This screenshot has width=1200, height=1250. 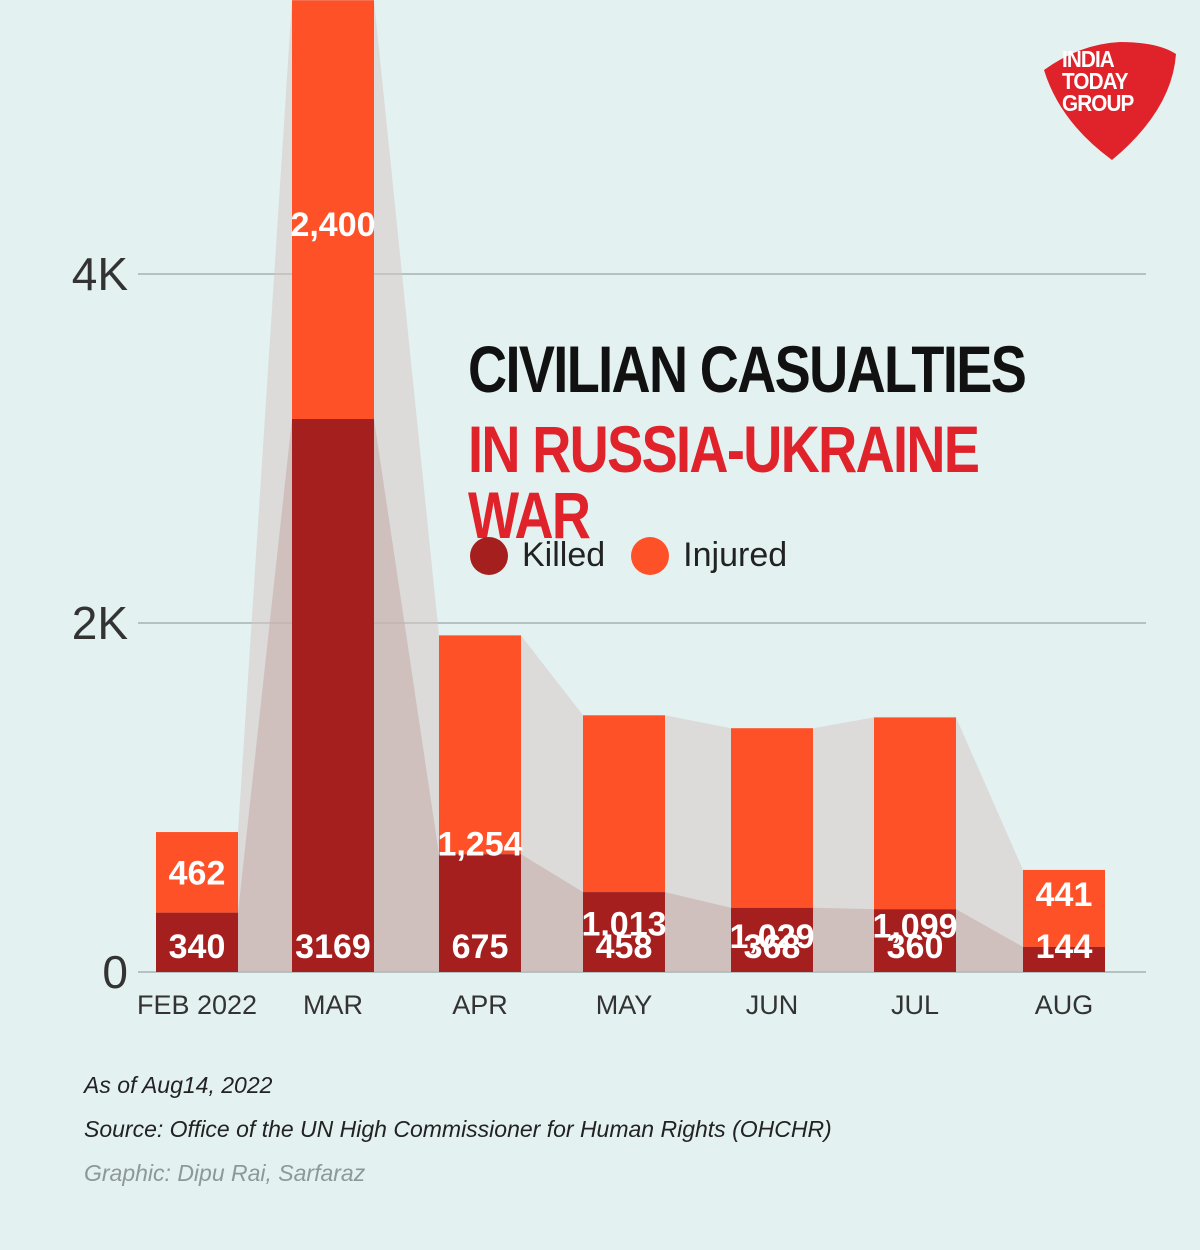 I want to click on data-label-killed: 675, so click(x=480, y=947).